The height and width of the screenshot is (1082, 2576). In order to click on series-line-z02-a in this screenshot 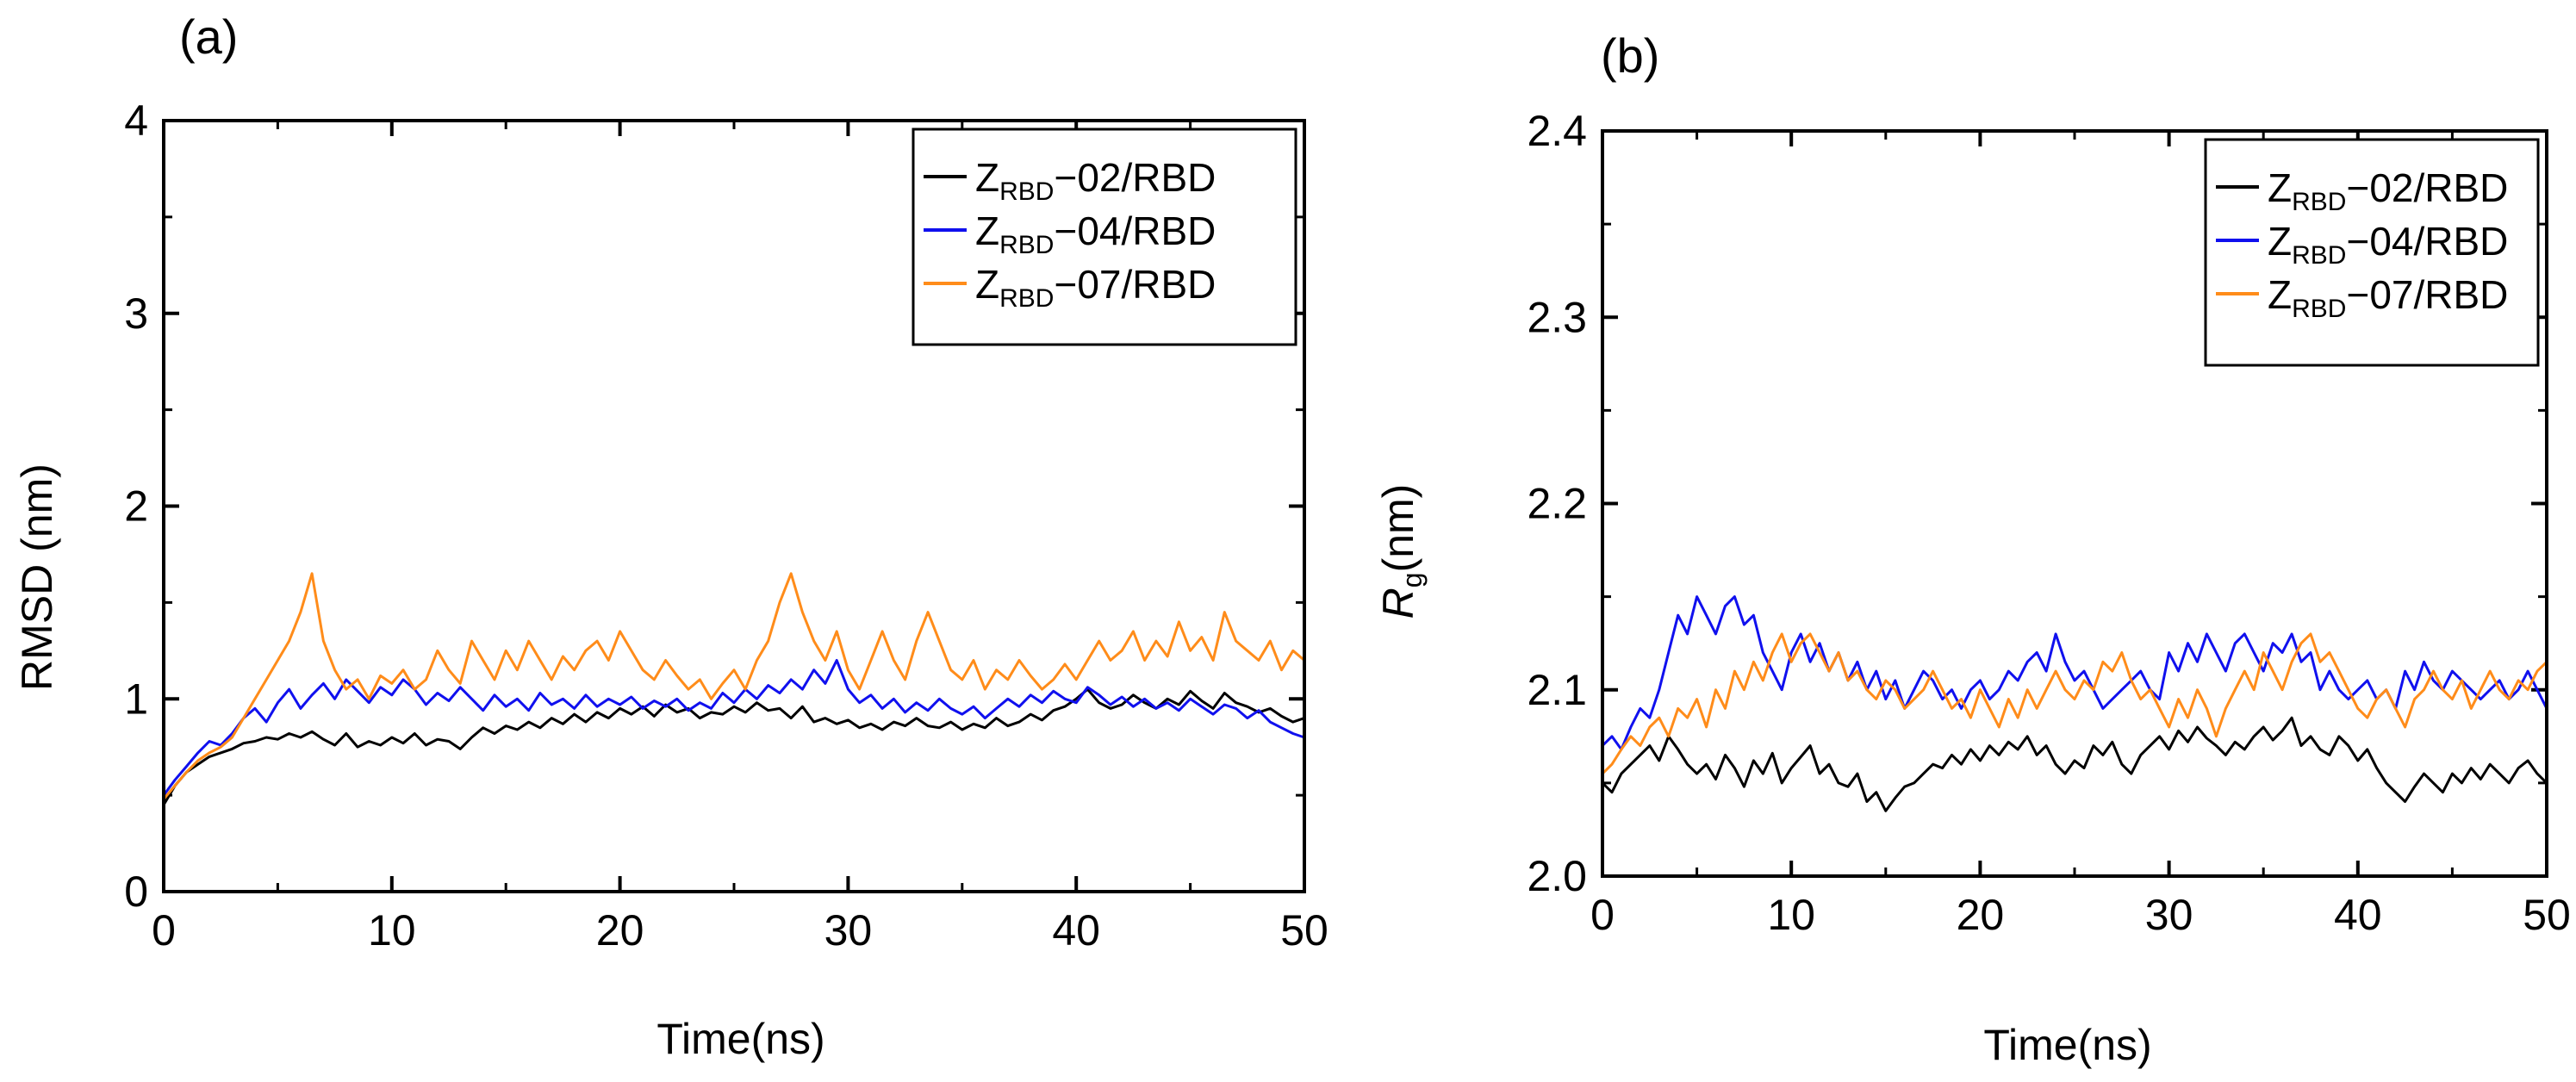, I will do `click(734, 746)`.